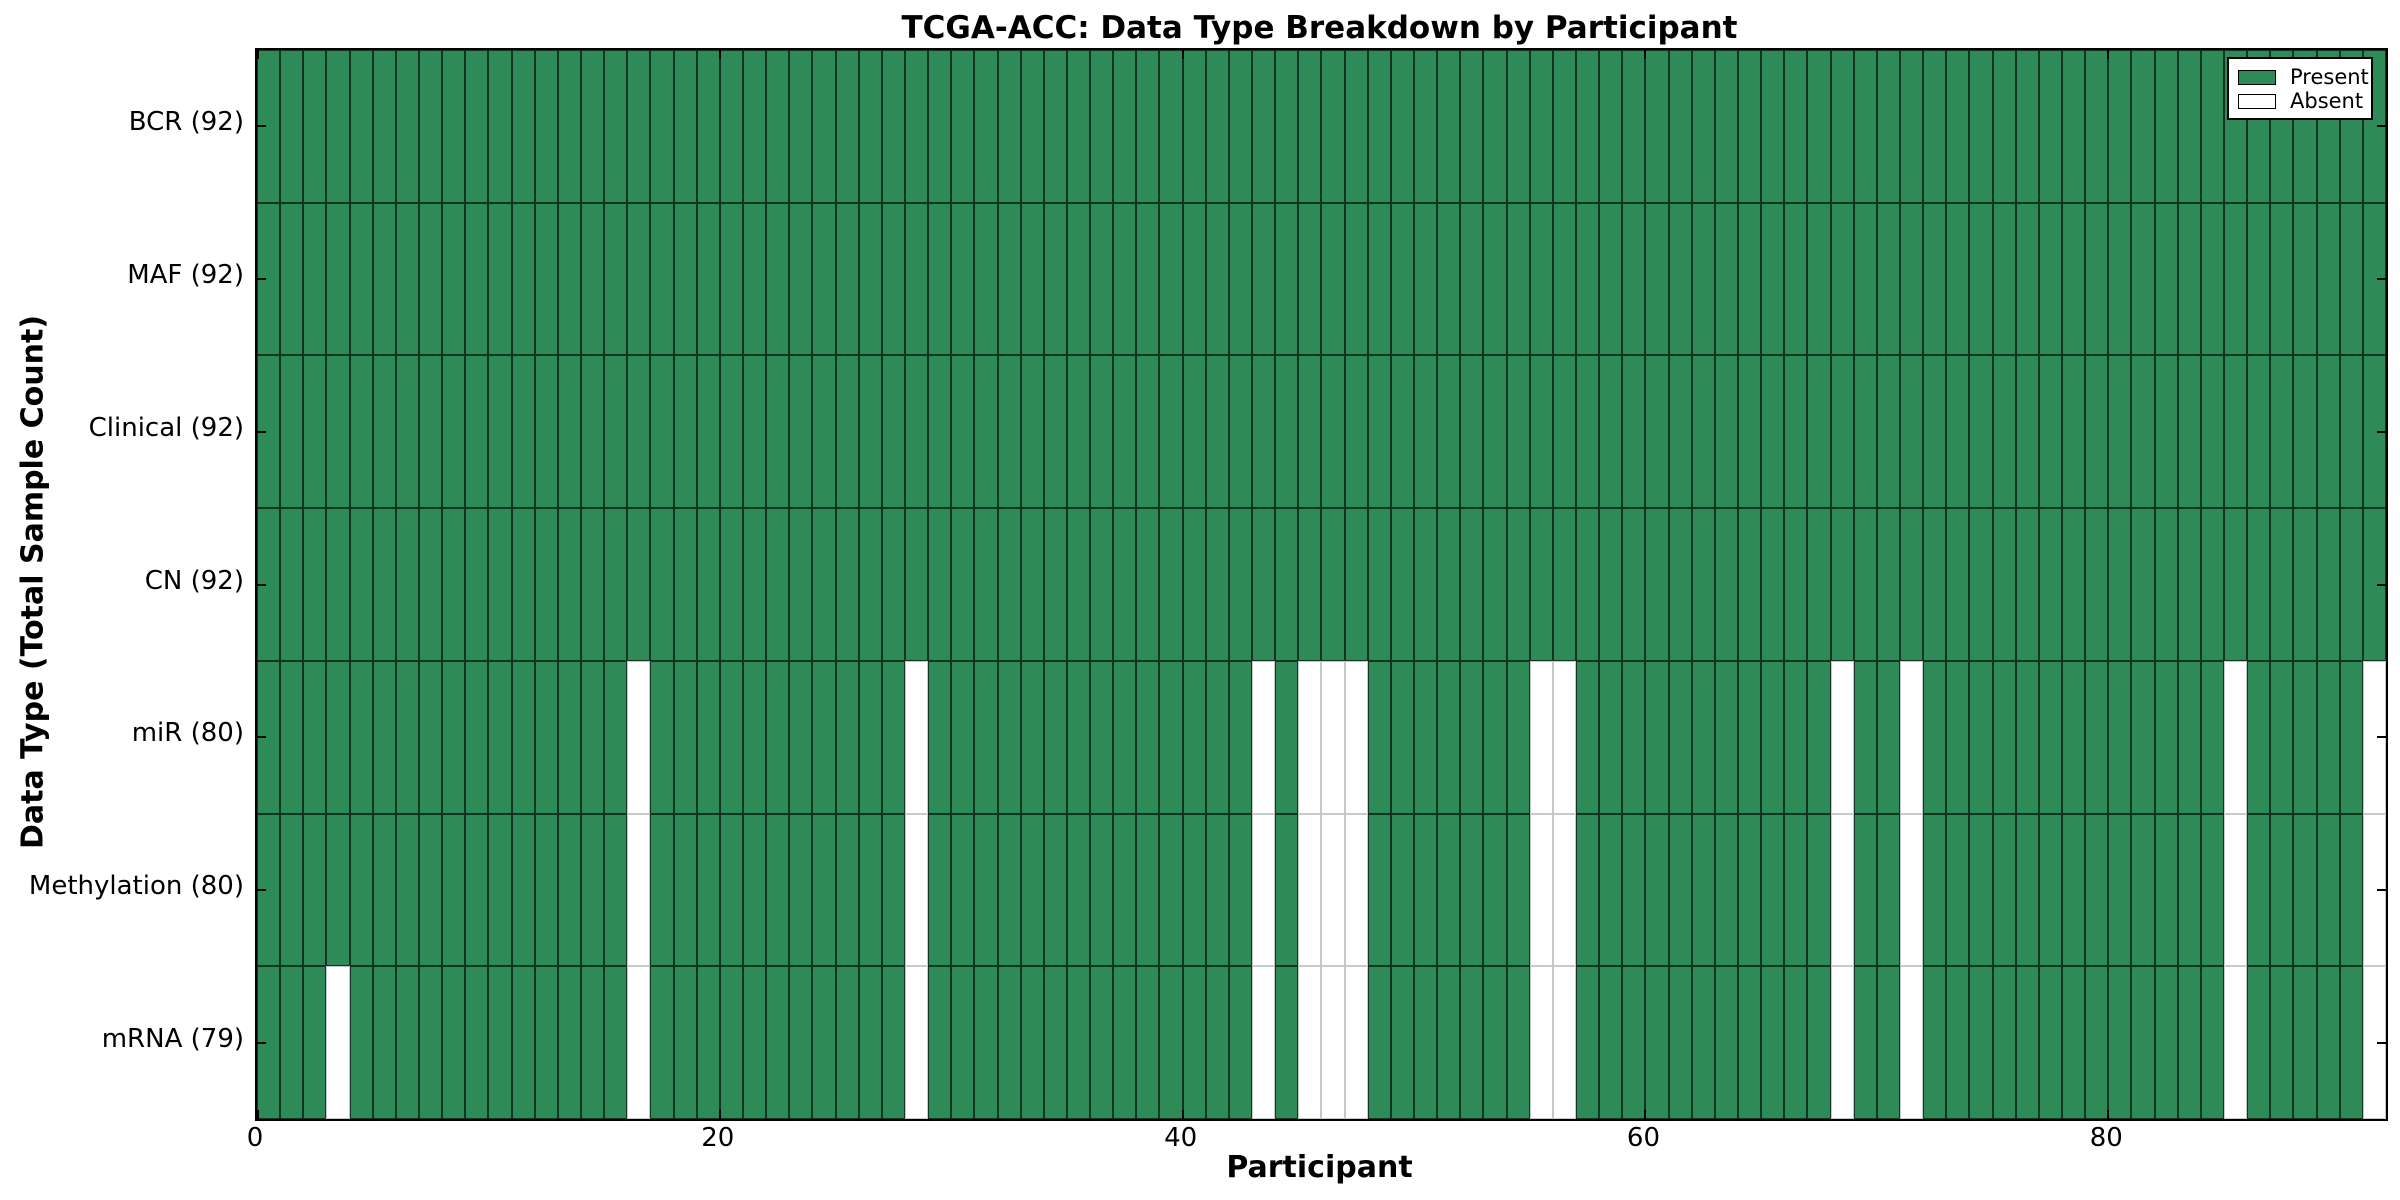 The width and height of the screenshot is (2400, 1200). I want to click on legend-label: Absent, so click(2327, 101).